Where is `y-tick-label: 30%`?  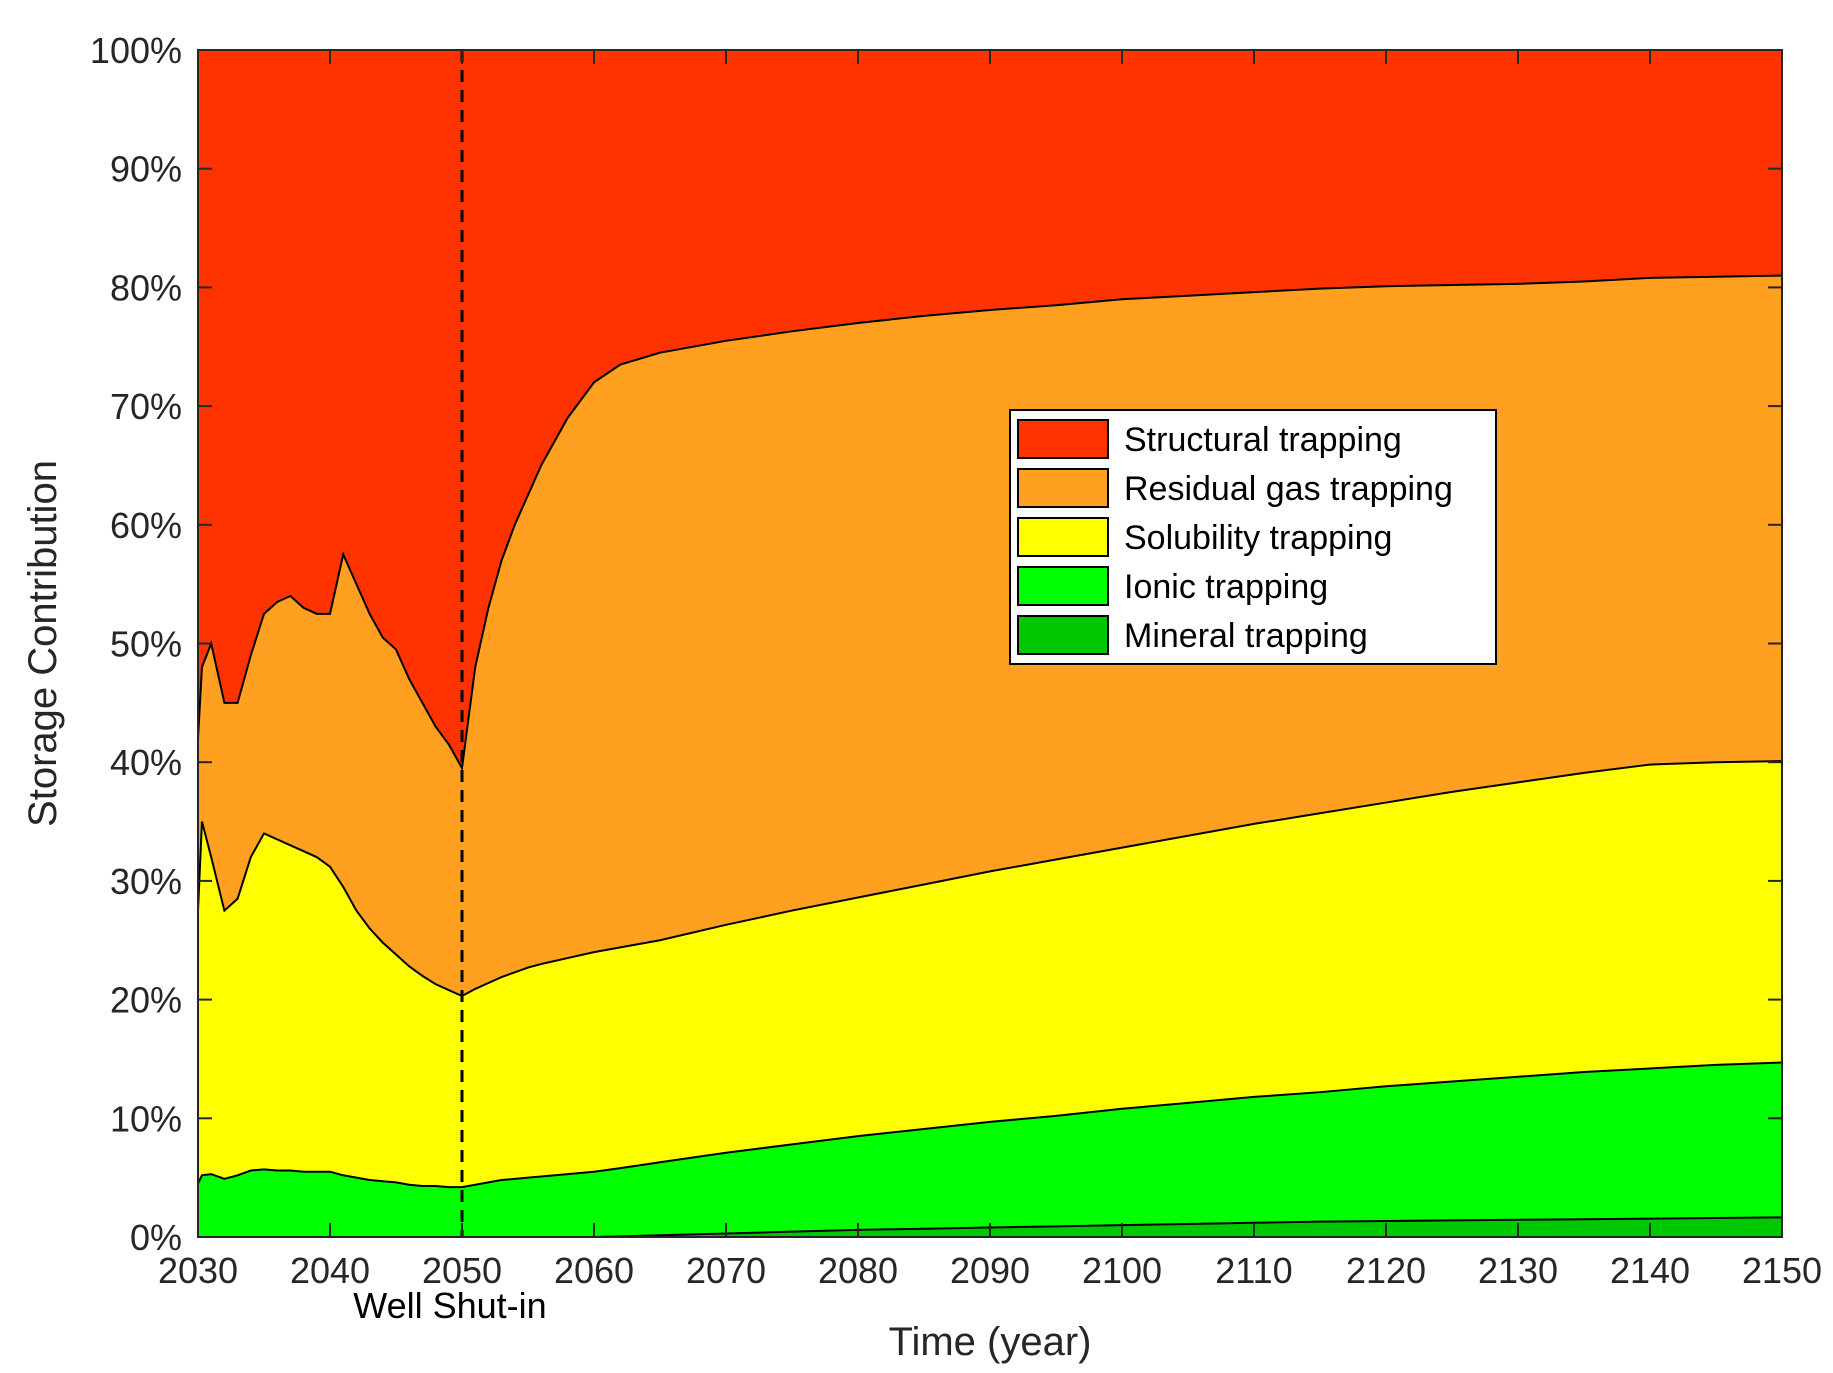 y-tick-label: 30% is located at coordinates (146, 881).